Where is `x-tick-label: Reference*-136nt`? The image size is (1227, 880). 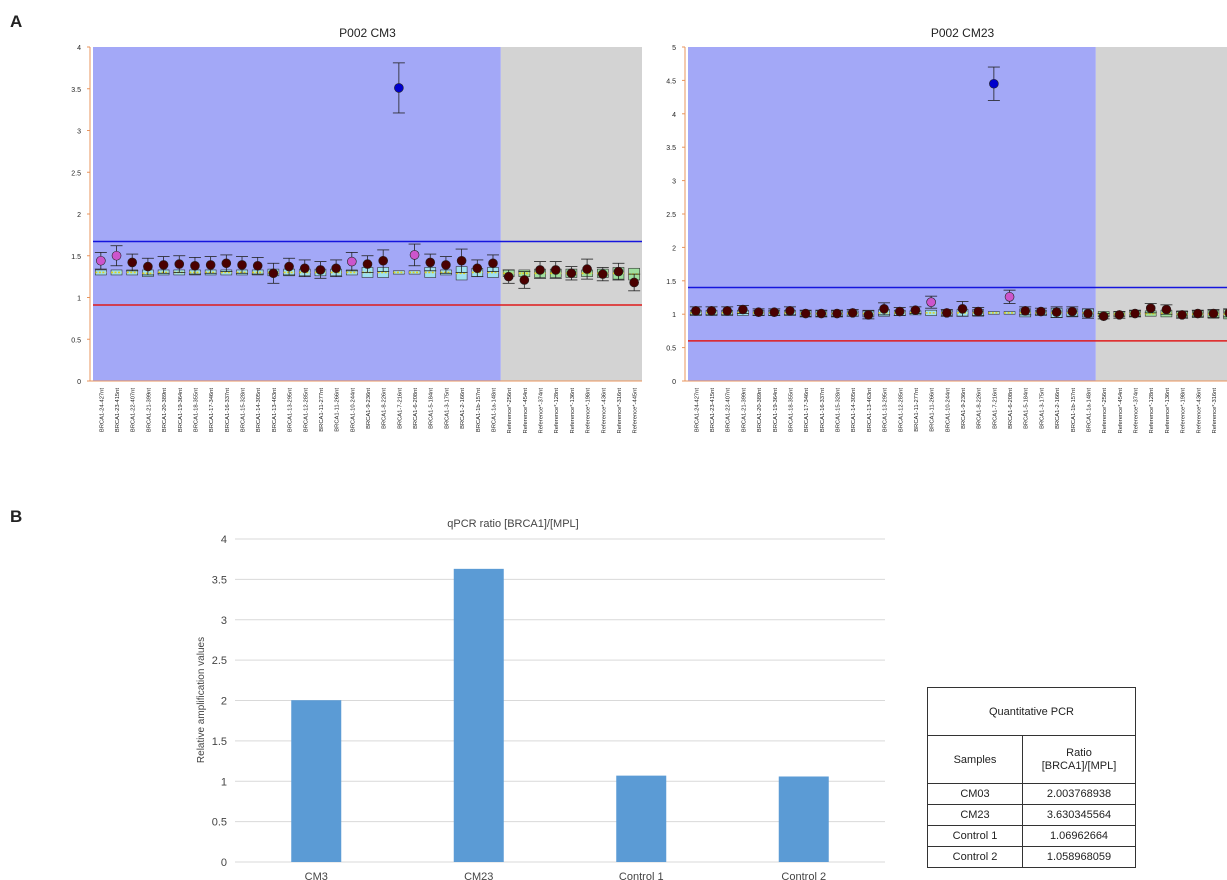
x-tick-label: Reference*-136nt is located at coordinates (1168, 411).